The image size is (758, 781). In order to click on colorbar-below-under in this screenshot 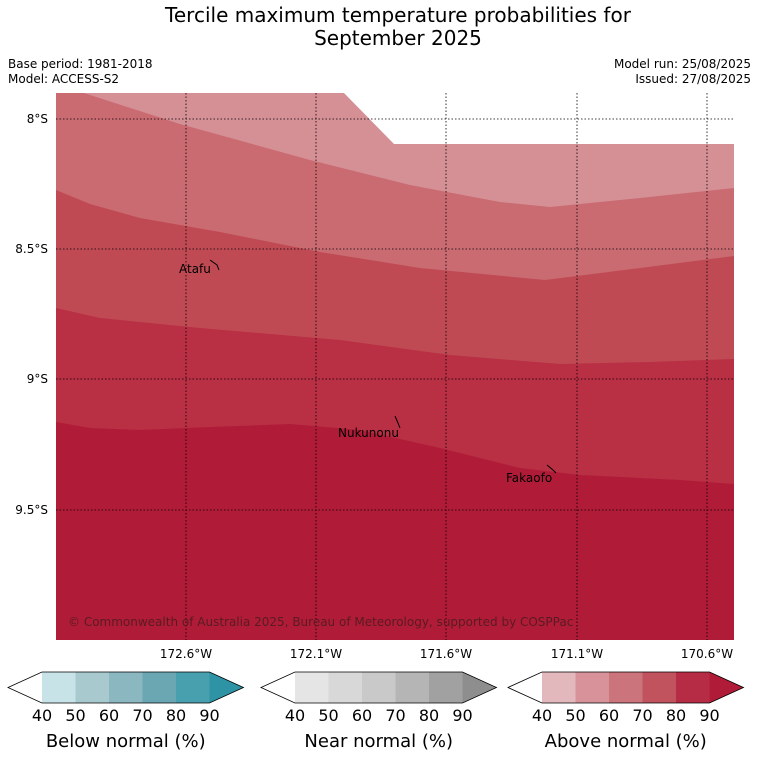, I will do `click(25, 687)`.